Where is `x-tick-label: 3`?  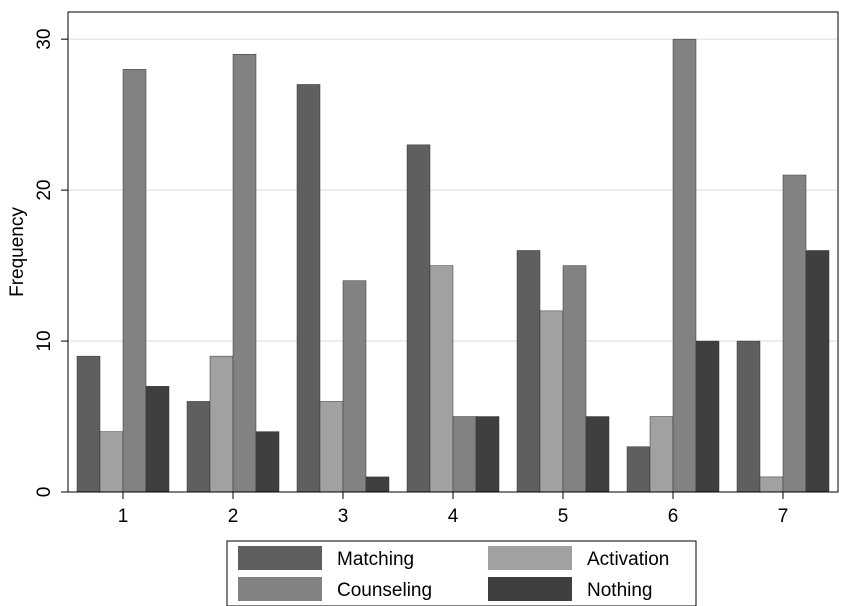 x-tick-label: 3 is located at coordinates (343, 516).